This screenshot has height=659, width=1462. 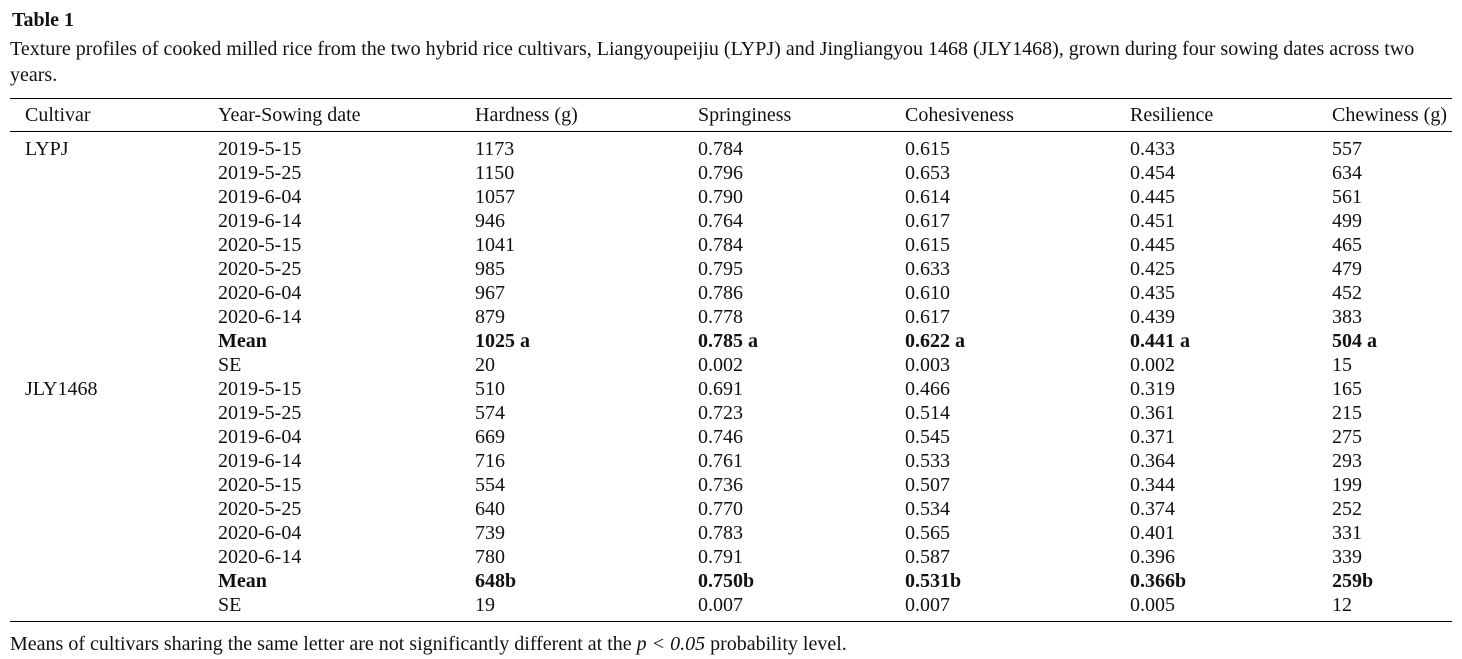 What do you see at coordinates (490, 461) in the screenshot?
I see `value-cell-hardness: 716` at bounding box center [490, 461].